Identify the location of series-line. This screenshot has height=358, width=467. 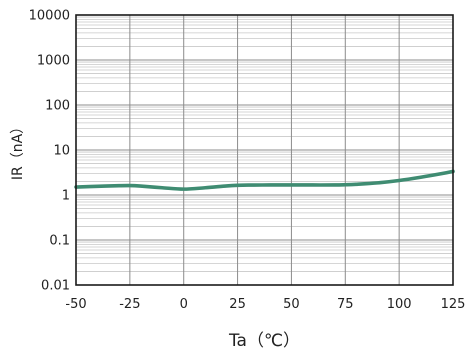
(264, 180).